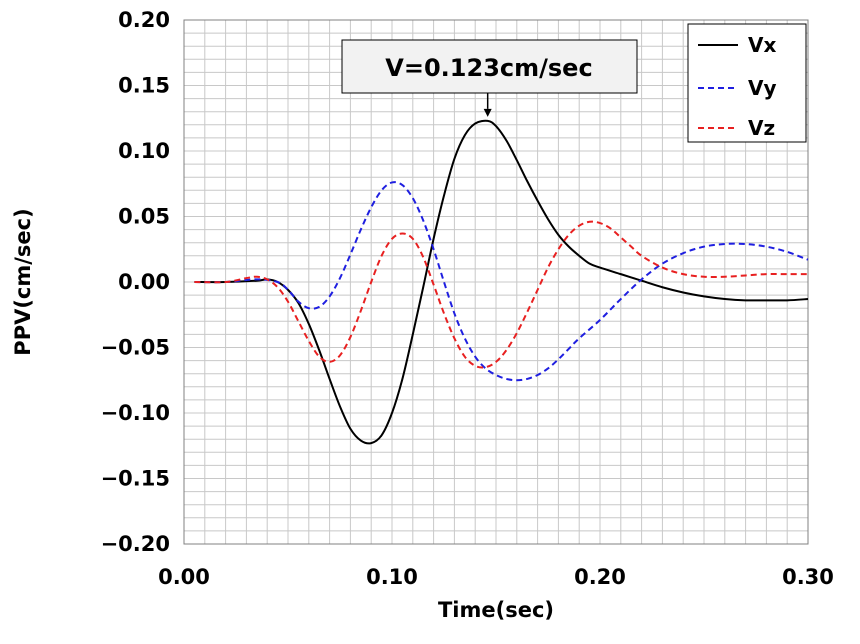 Image resolution: width=860 pixels, height=644 pixels. What do you see at coordinates (496, 610) in the screenshot?
I see `x-axis-title: Time(sec)` at bounding box center [496, 610].